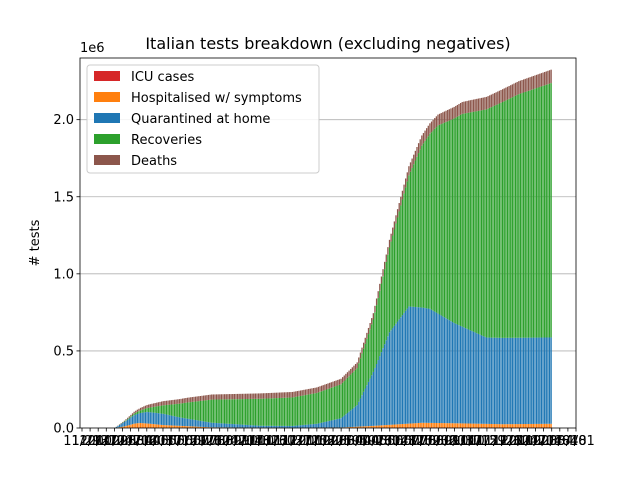  Describe the element at coordinates (178, 441) in the screenshot. I see `x-tick-label: 05/15` at that location.